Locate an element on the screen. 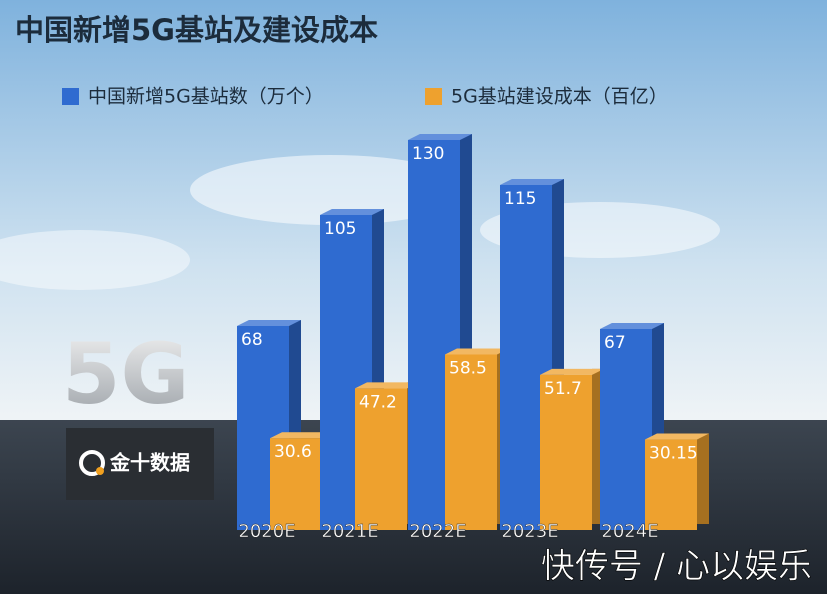 The width and height of the screenshot is (827, 594). bar-side is located at coordinates (703, 478).